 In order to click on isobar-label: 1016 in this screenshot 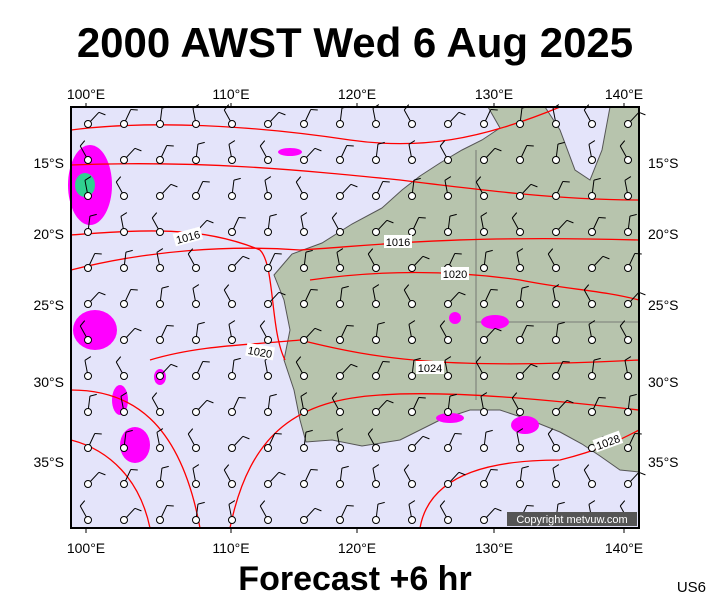, I will do `click(398, 243)`.